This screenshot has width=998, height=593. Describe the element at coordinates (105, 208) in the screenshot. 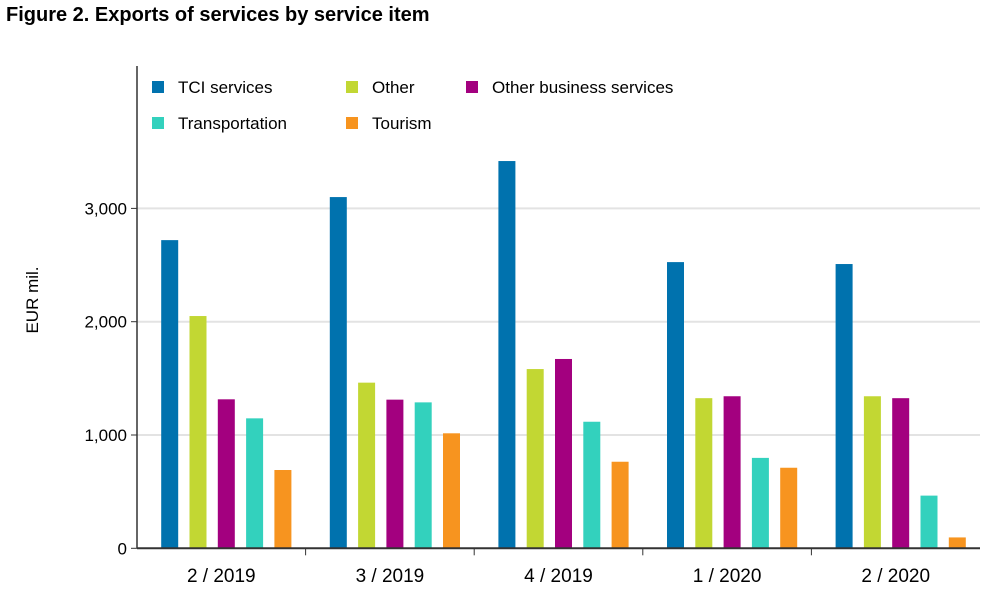

I see `y-tick-label: 3,000` at that location.